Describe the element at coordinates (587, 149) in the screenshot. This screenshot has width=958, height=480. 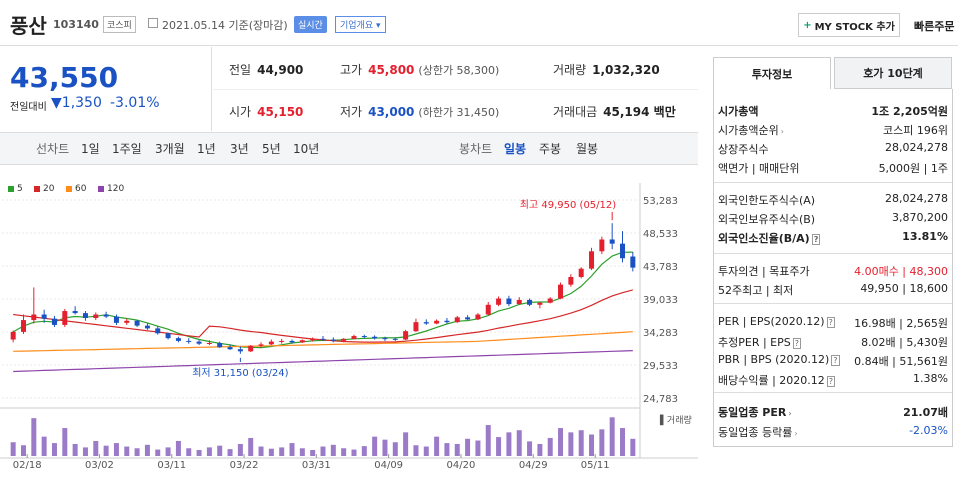
I see `tab-monthly: 월봉` at that location.